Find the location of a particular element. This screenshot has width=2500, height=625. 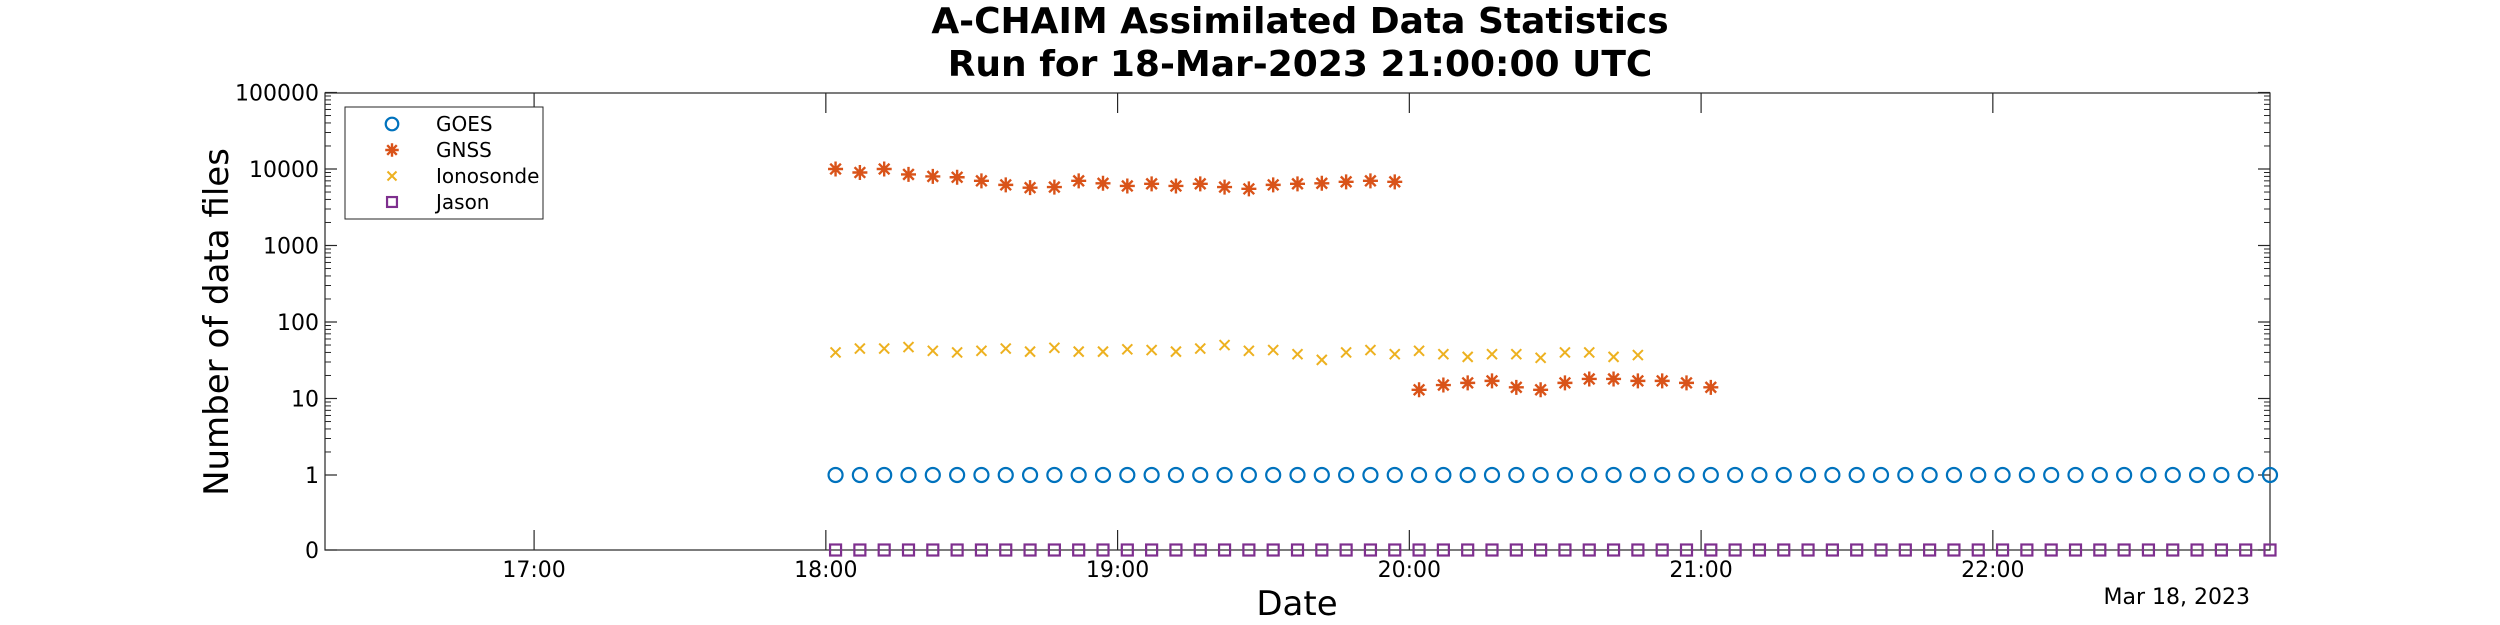

legend-item-ionosonde: Ionosonde is located at coordinates (462, 176).